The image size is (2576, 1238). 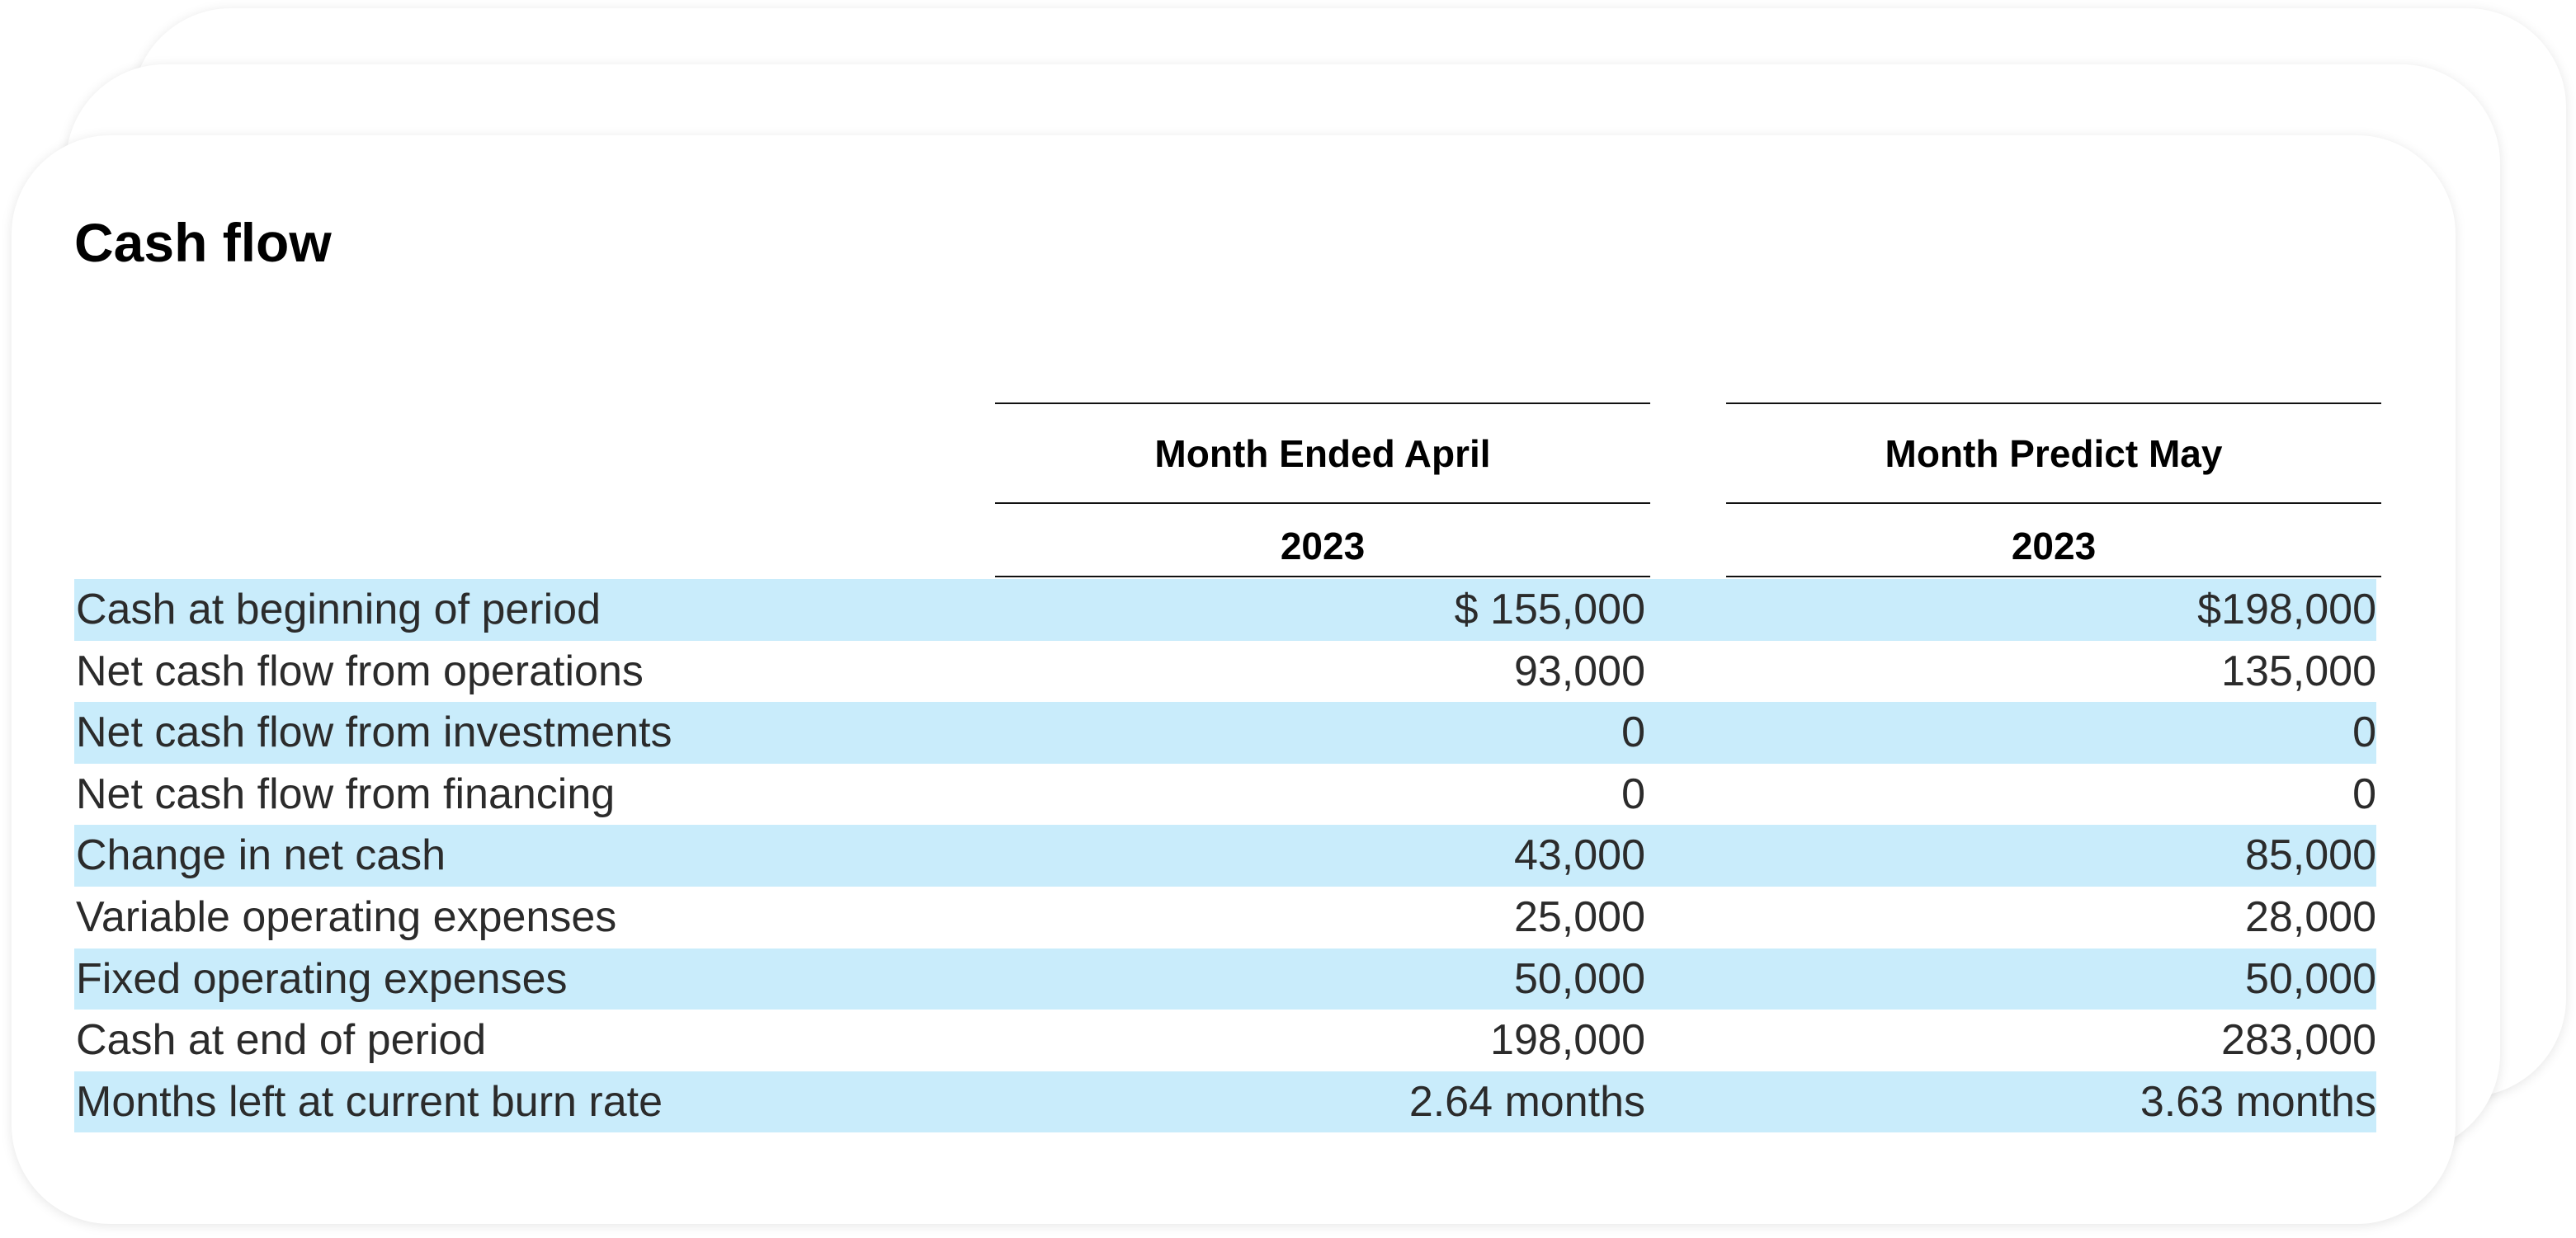 I want to click on row-label: Fixed operating expenses, so click(x=322, y=978).